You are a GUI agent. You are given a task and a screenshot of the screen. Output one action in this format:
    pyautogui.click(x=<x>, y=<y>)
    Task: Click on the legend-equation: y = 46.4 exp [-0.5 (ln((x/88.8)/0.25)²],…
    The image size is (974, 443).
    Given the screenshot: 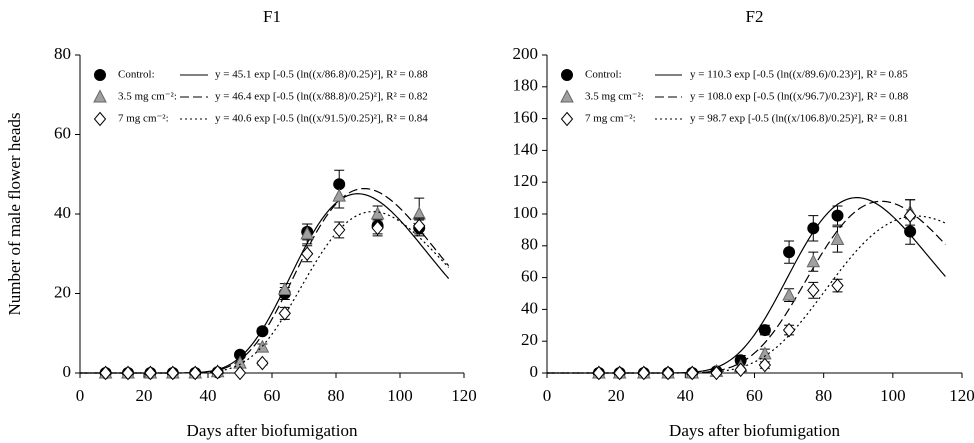 What is the action you would take?
    pyautogui.click(x=321, y=97)
    